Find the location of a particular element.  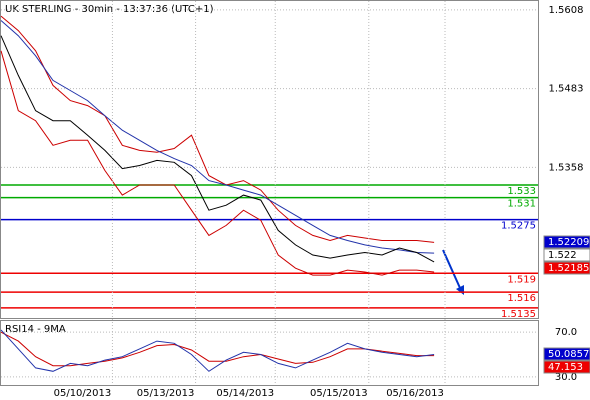

value-label: 50.0857 is located at coordinates (568, 354).